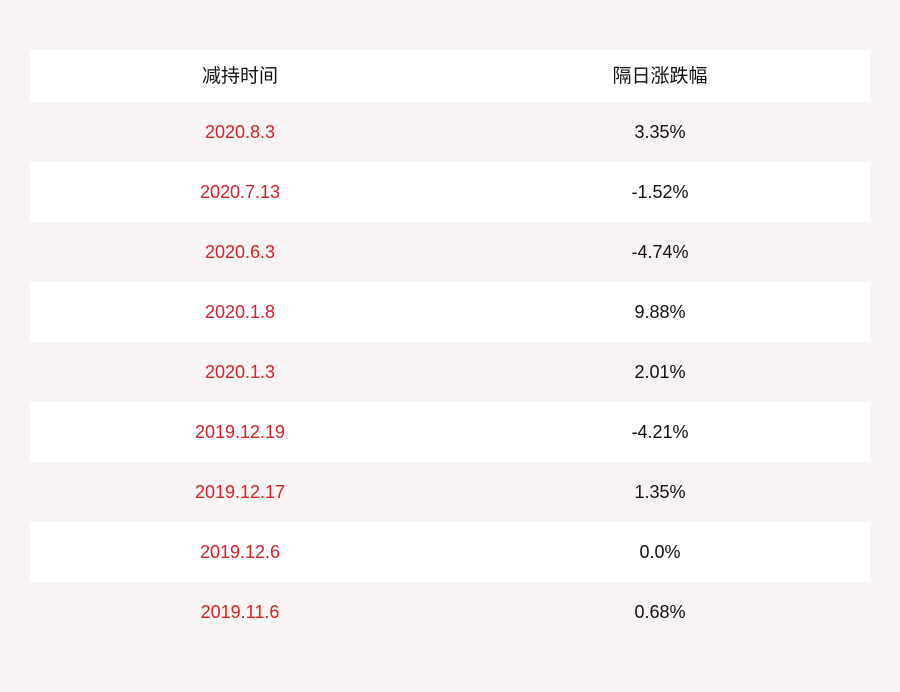 This screenshot has height=692, width=900. What do you see at coordinates (240, 552) in the screenshot?
I see `date-cell: 2019.12.6` at bounding box center [240, 552].